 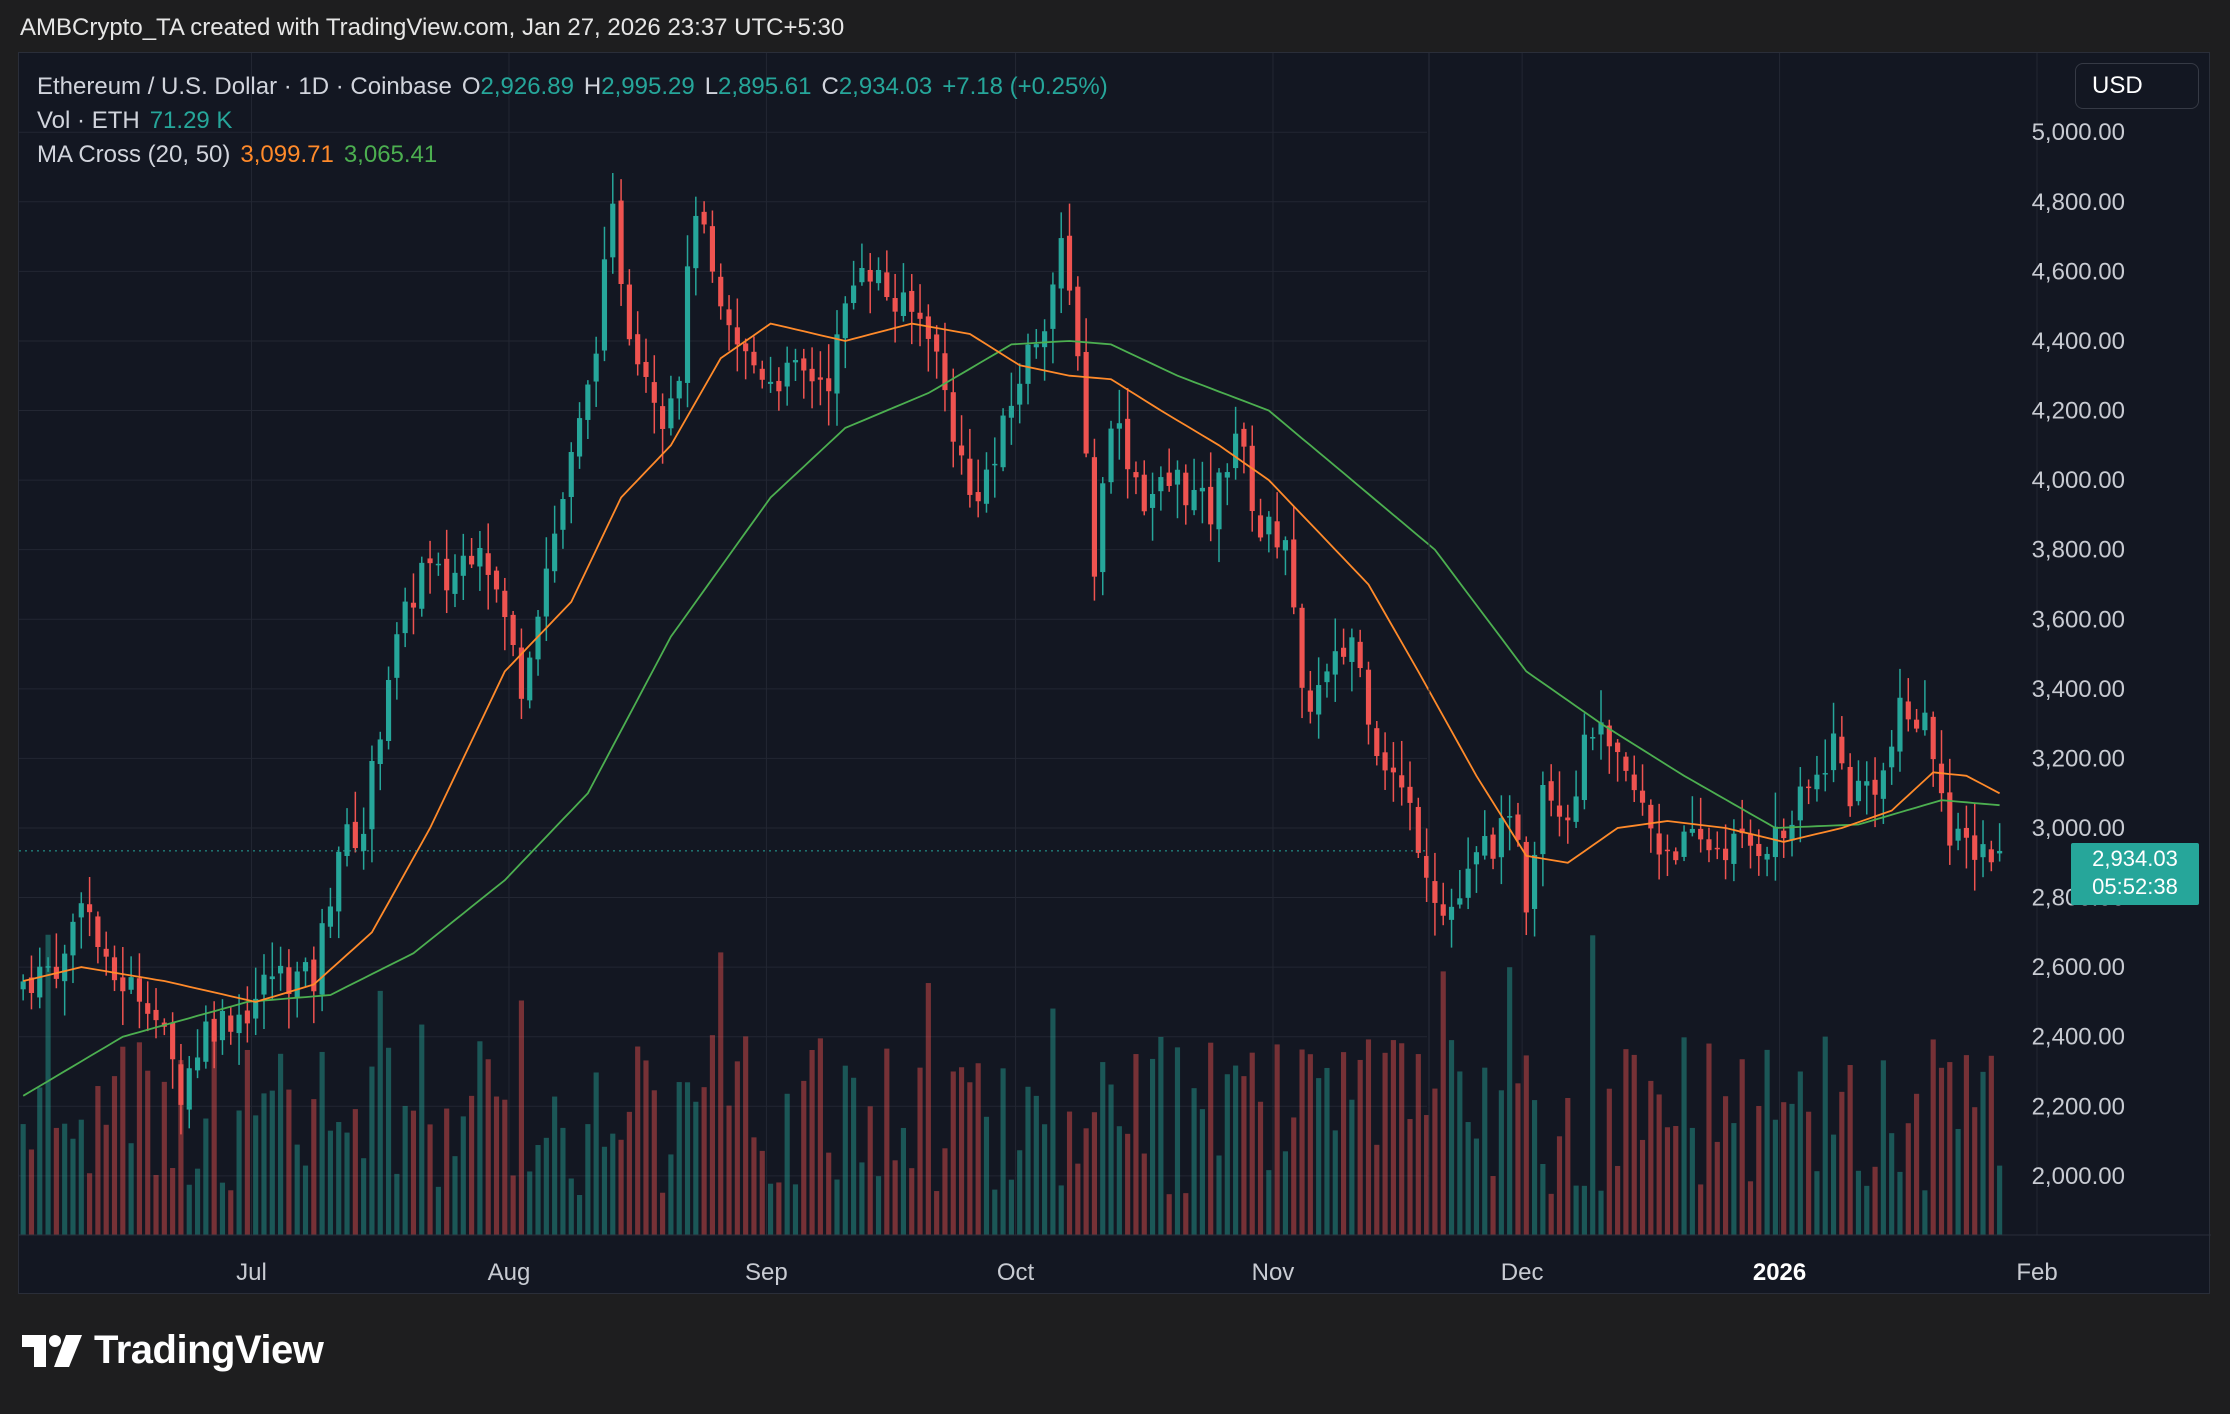 What do you see at coordinates (2078, 202) in the screenshot?
I see `price-tick-label: 4,800.00` at bounding box center [2078, 202].